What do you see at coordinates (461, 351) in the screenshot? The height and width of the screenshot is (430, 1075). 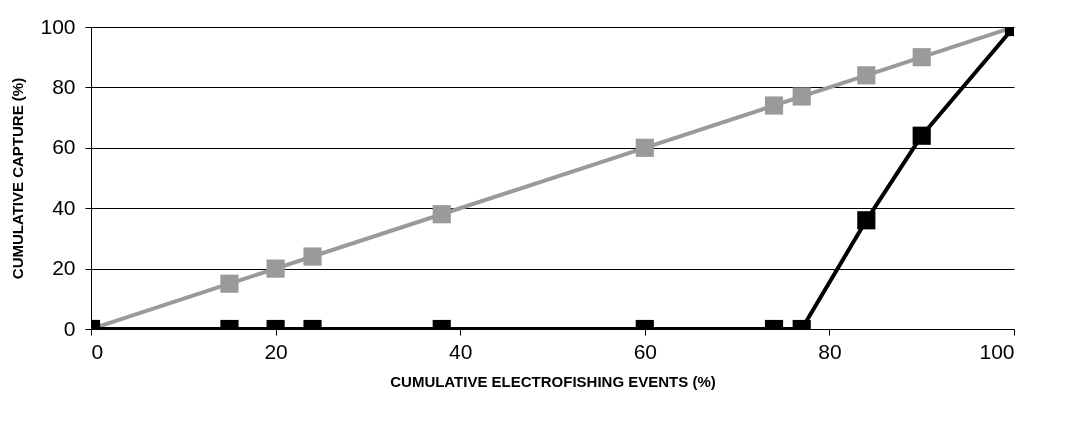 I see `x-tick-label: 40` at bounding box center [461, 351].